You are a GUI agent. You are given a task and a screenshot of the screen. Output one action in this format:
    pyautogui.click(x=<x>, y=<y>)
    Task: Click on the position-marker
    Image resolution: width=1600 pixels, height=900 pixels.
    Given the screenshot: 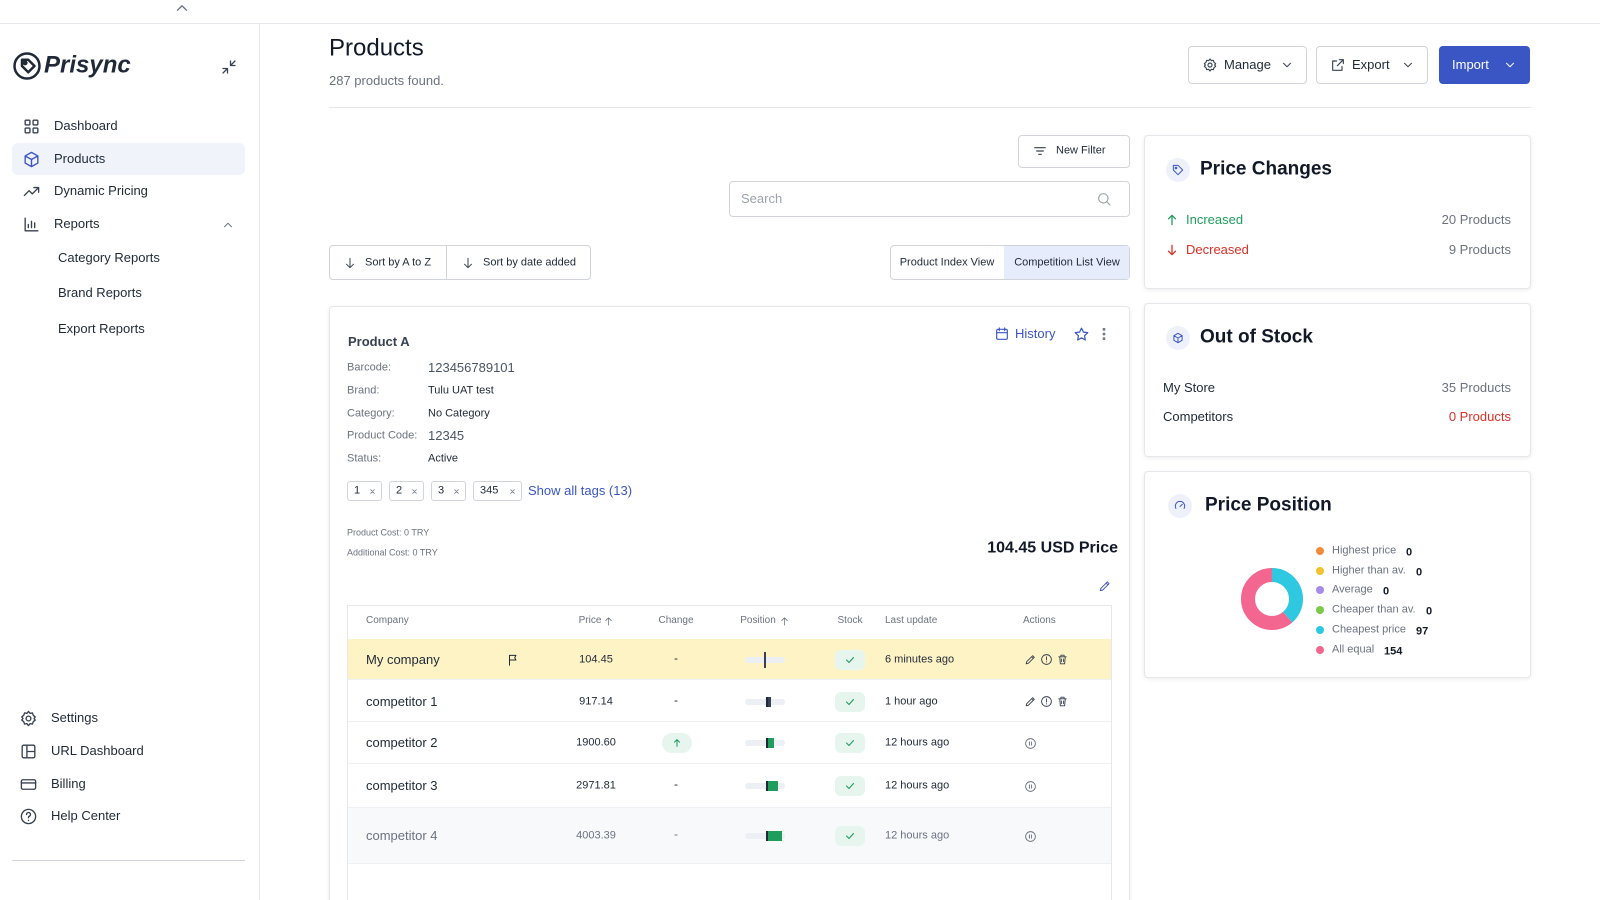 What is the action you would take?
    pyautogui.click(x=765, y=659)
    